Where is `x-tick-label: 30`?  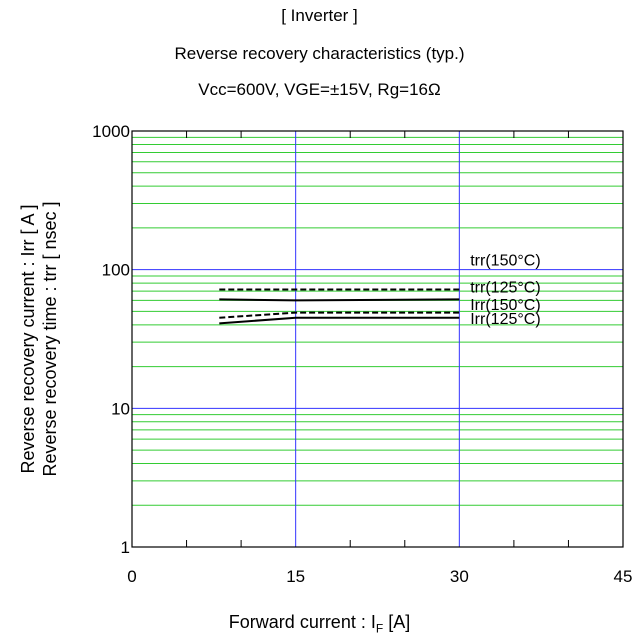
x-tick-label: 30 is located at coordinates (459, 576).